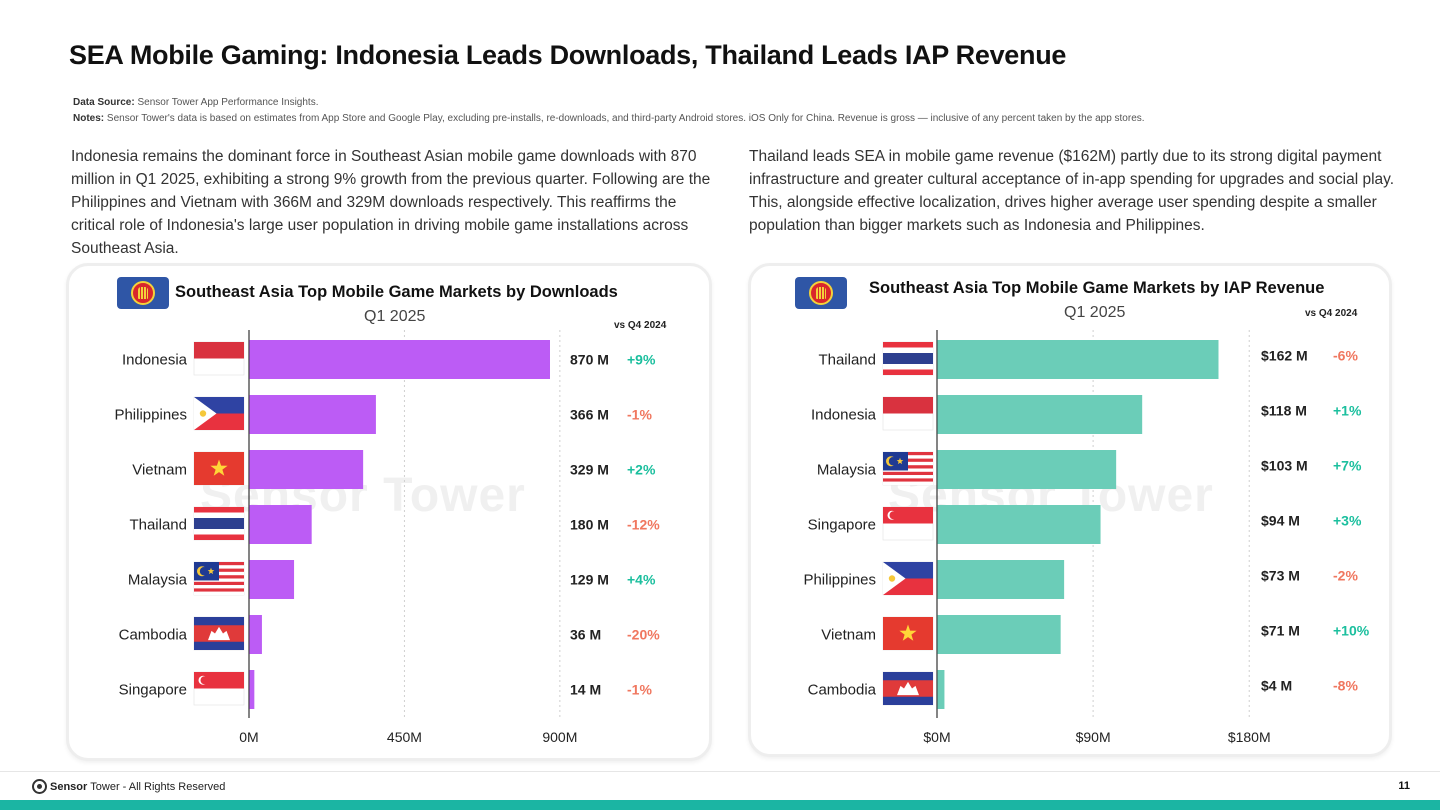 Image resolution: width=1440 pixels, height=810 pixels. I want to click on downloads-value-label: 14 M, so click(585, 690).